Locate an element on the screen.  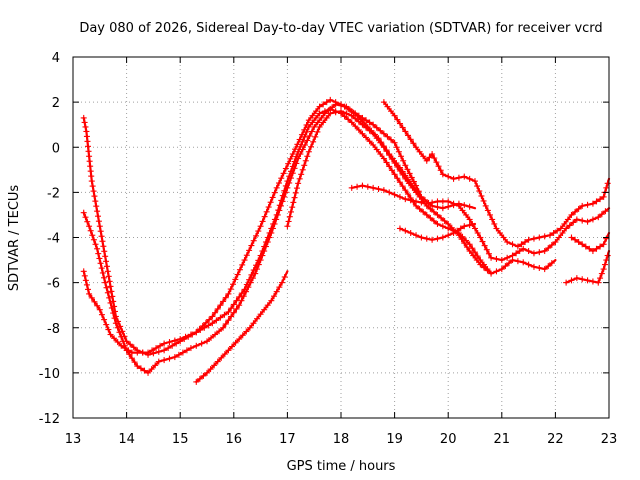
series-line is located at coordinates (242, 326).